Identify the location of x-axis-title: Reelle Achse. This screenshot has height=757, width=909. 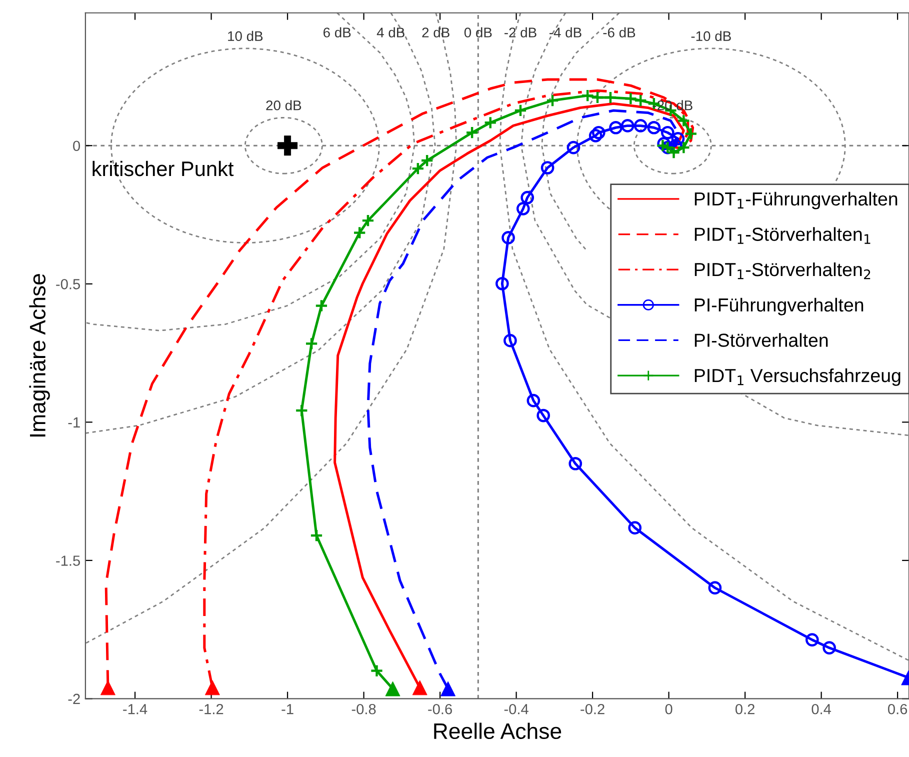
(498, 731).